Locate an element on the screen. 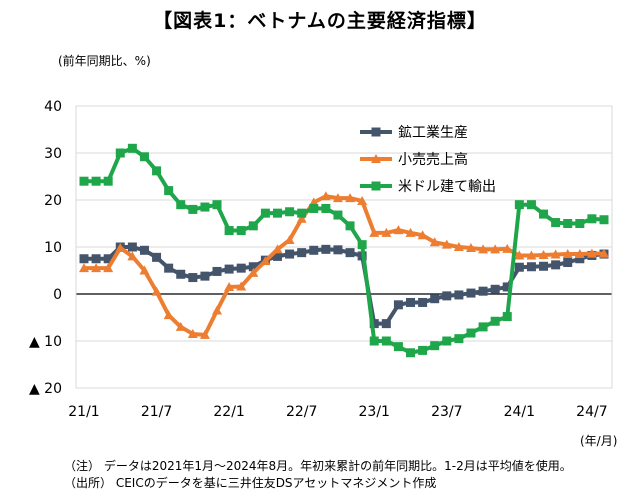 This screenshot has height=500, width=640. x-tick-labels: 21/1 21/7 22/1 22/7 23/1 23/7 24/1 24/7 is located at coordinates (337, 412).